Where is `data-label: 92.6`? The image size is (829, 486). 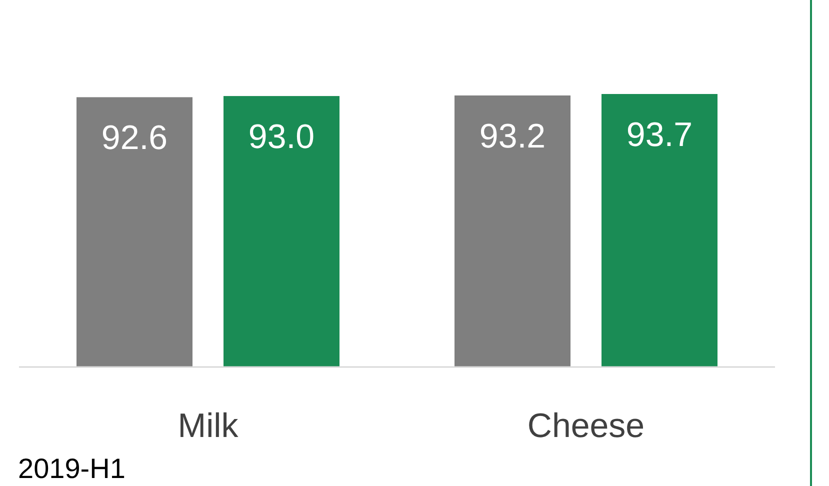 data-label: 92.6 is located at coordinates (134, 138).